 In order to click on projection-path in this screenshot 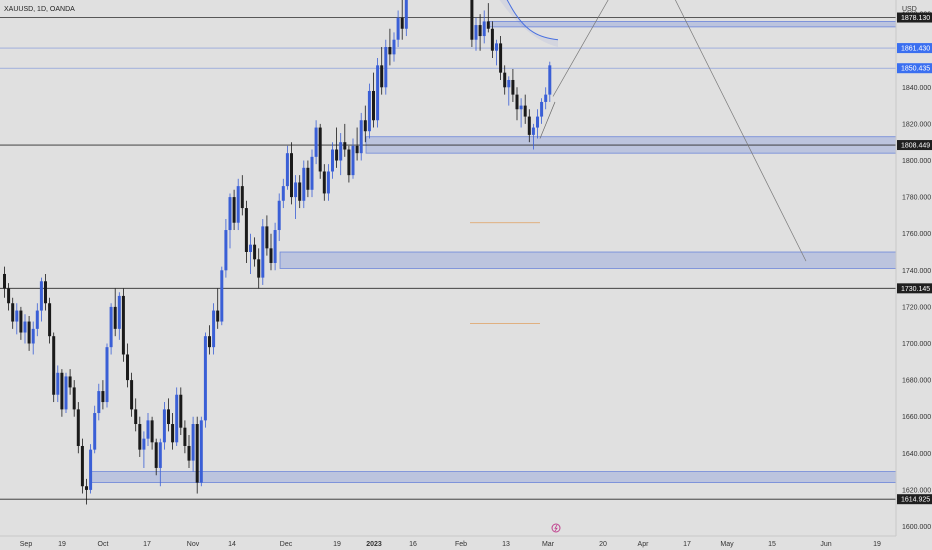, I will do `click(679, 131)`.